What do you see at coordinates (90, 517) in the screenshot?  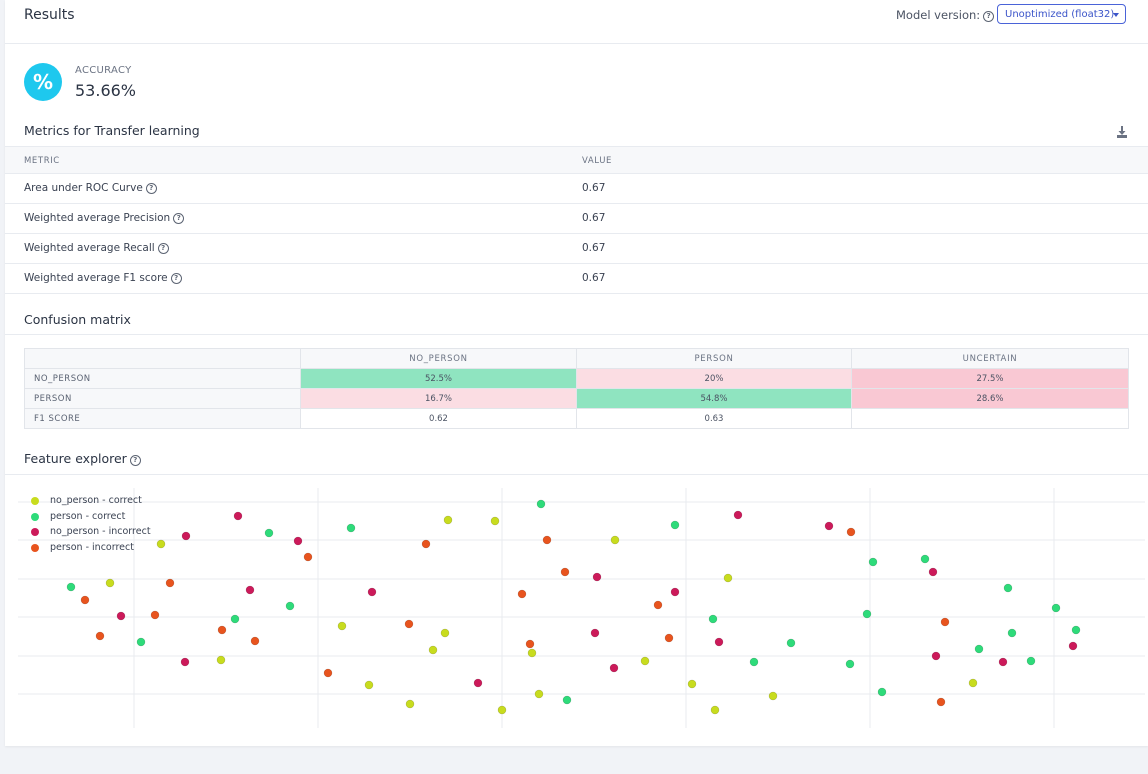 I see `legend-item: person - correct` at bounding box center [90, 517].